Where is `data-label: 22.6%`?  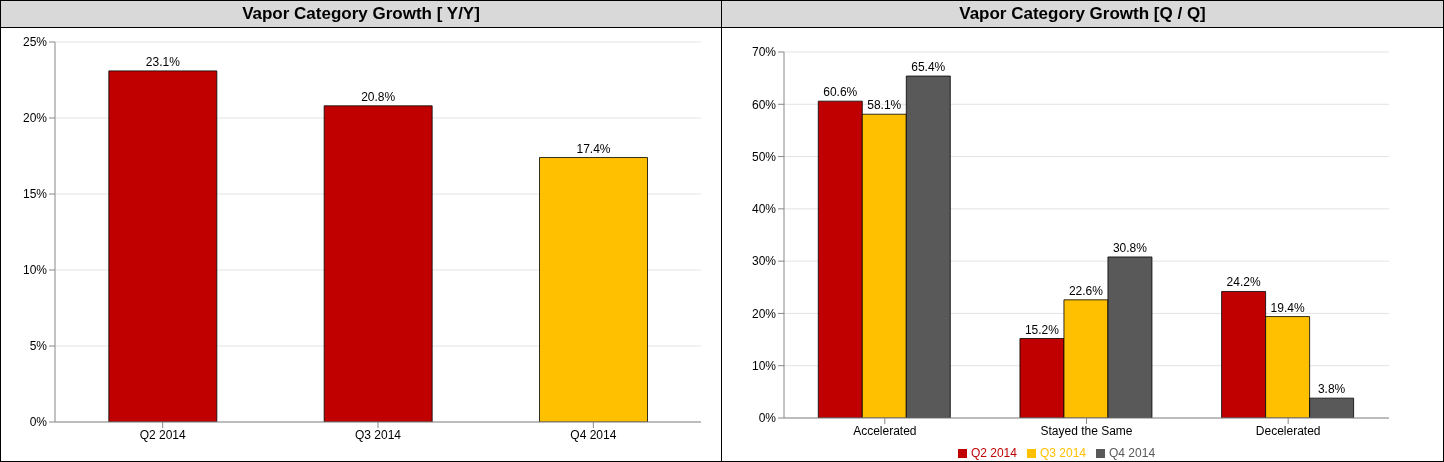 data-label: 22.6% is located at coordinates (1086, 290).